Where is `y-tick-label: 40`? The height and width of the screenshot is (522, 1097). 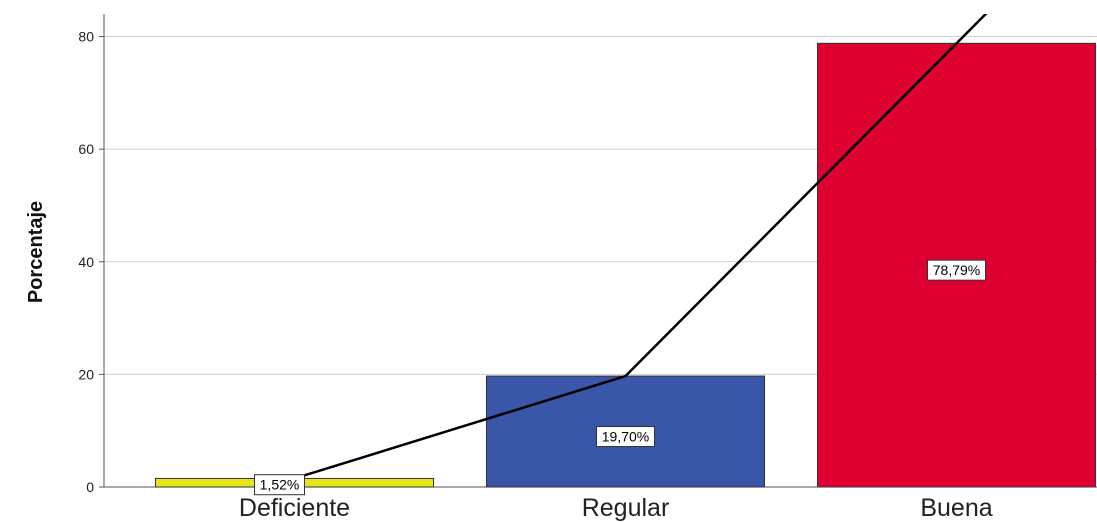 y-tick-label: 40 is located at coordinates (86, 262).